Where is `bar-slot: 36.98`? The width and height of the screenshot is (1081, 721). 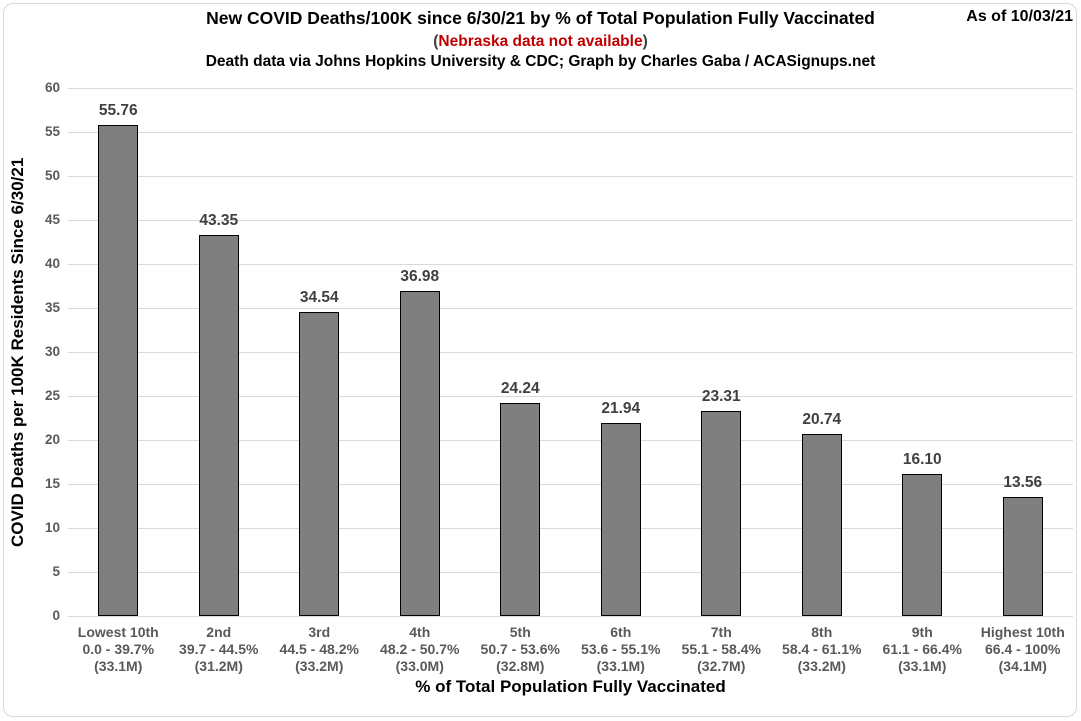 bar-slot: 36.98 is located at coordinates (420, 352).